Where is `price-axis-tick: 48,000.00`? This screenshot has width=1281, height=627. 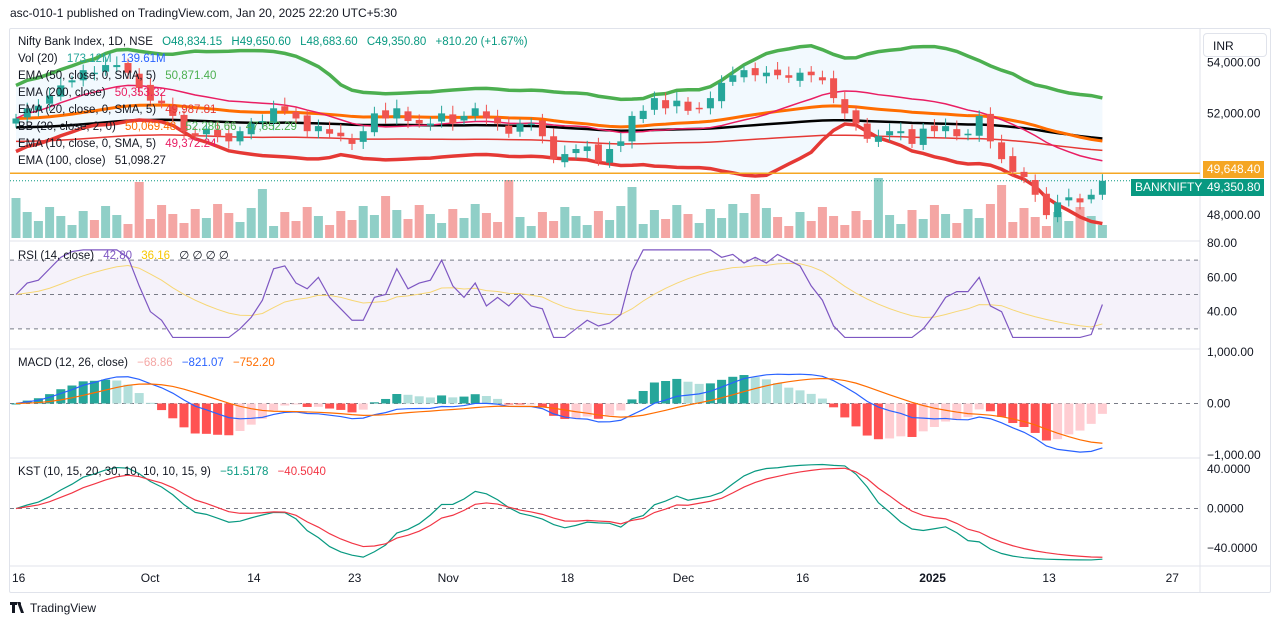 price-axis-tick: 48,000.00 is located at coordinates (1234, 215).